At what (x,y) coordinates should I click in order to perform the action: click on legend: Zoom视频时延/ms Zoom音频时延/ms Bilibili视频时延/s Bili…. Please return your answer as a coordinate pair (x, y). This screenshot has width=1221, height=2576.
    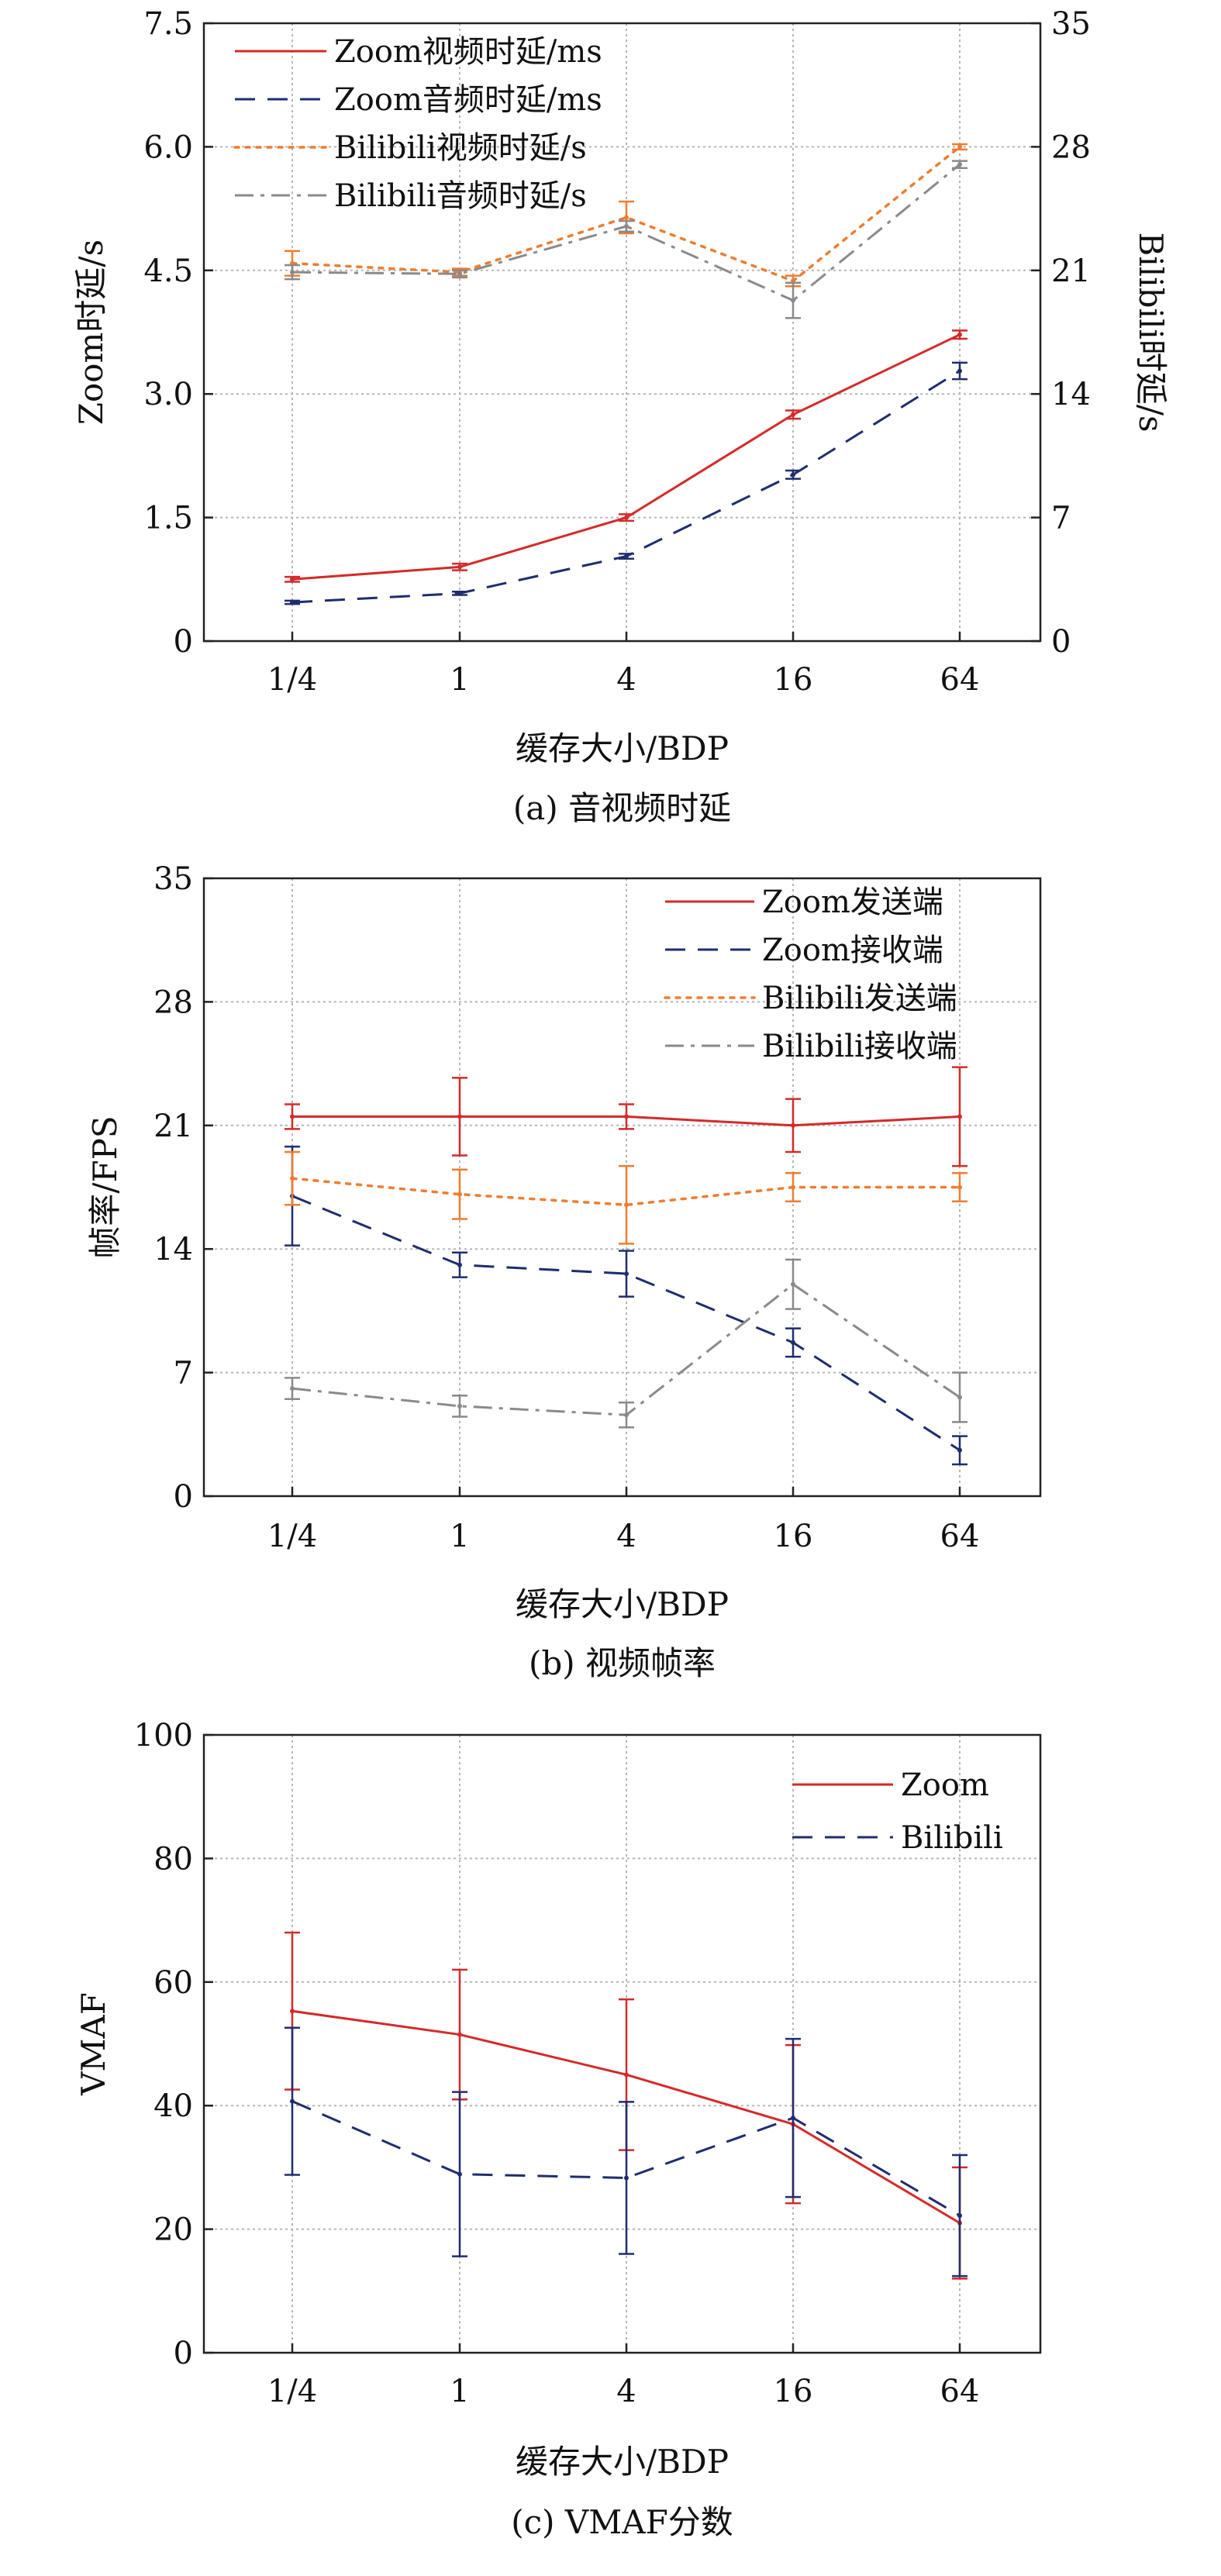
    Looking at the image, I should click on (418, 124).